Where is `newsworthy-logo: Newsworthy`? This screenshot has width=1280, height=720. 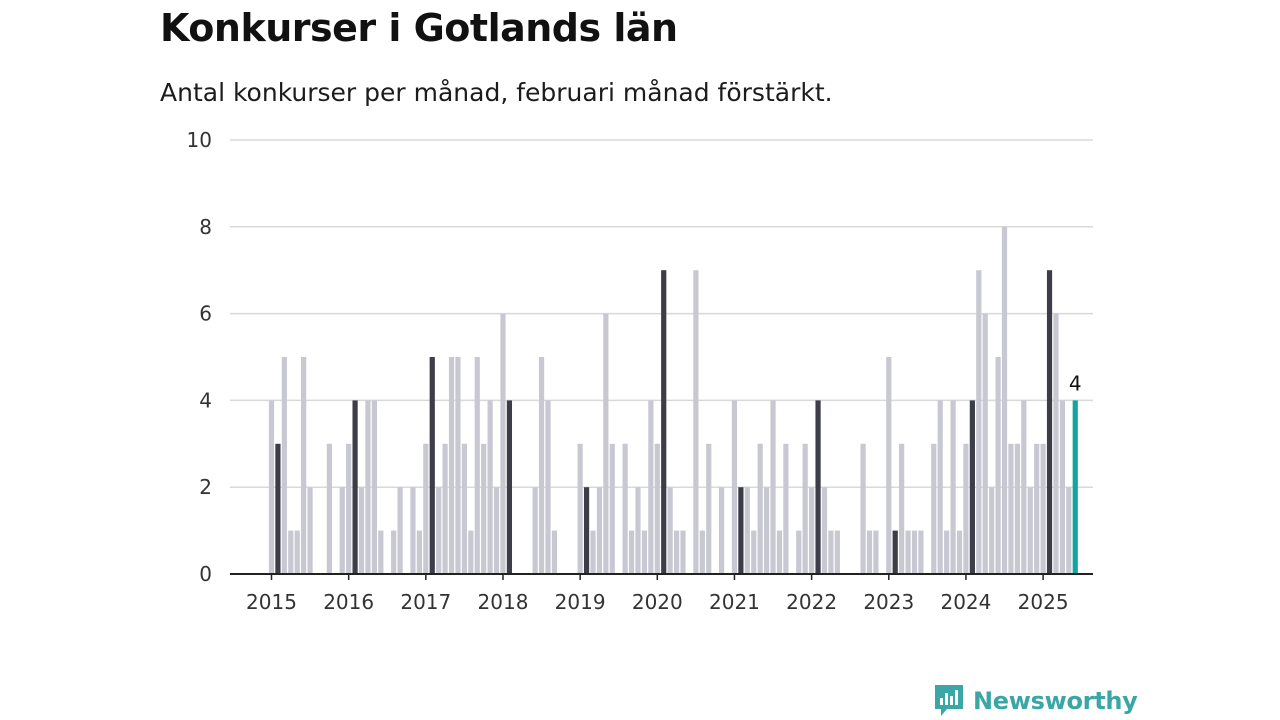
newsworthy-logo: Newsworthy is located at coordinates (1035, 701).